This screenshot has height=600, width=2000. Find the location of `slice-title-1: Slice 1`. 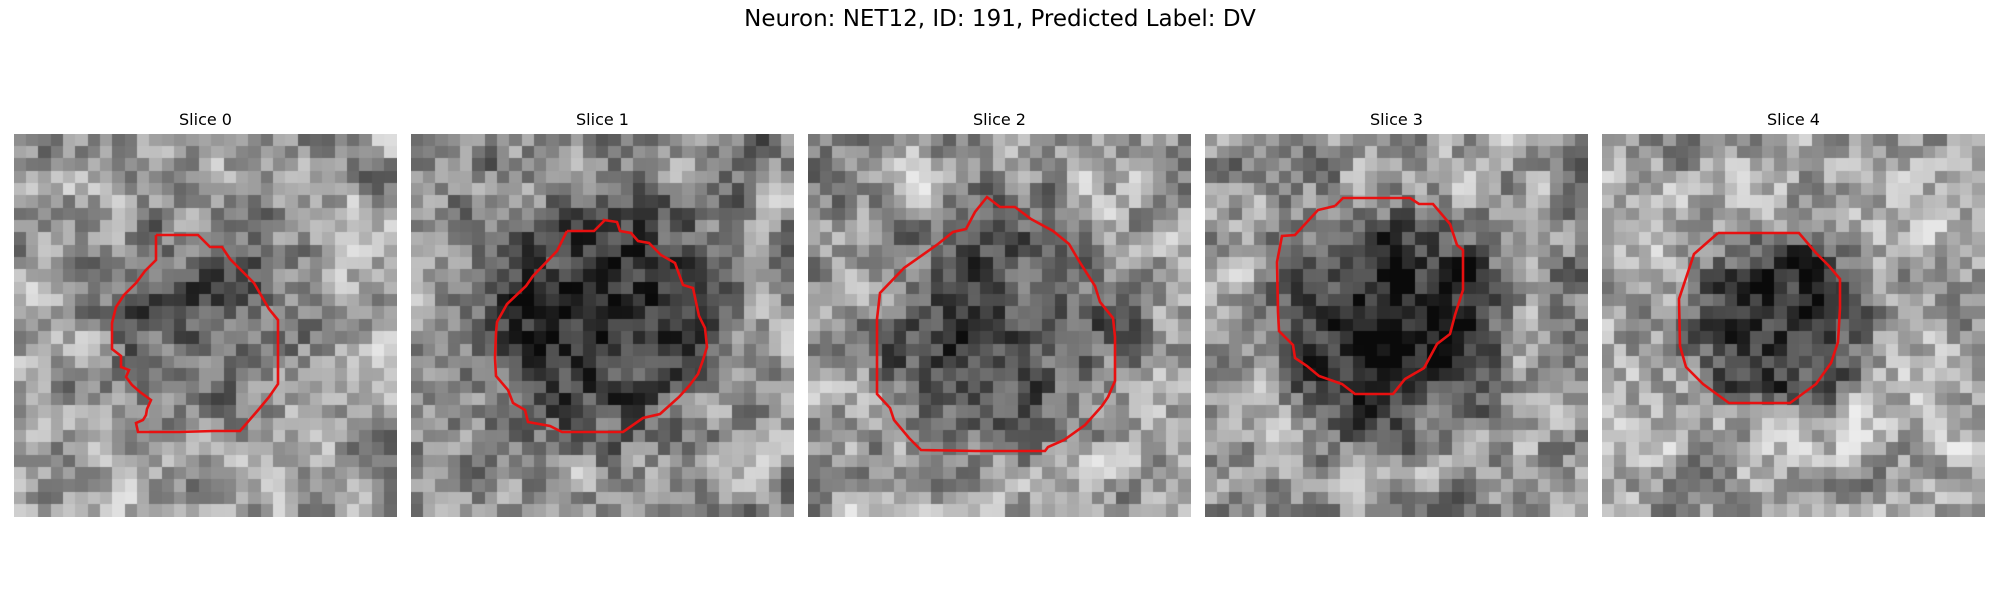

slice-title-1: Slice 1 is located at coordinates (602, 119).